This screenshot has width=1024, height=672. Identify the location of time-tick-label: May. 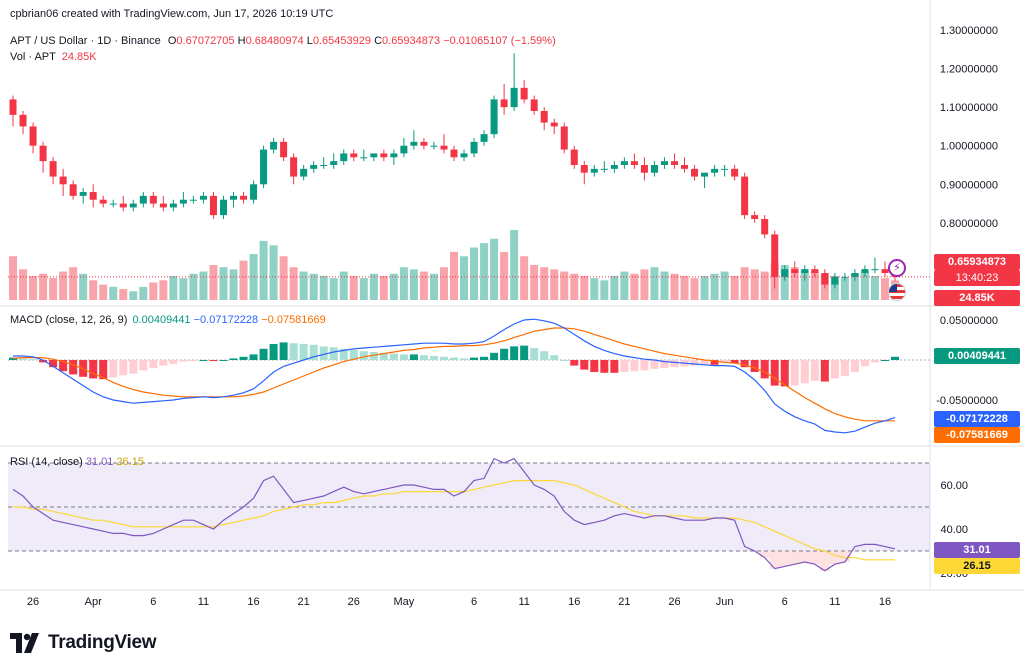
(403, 602).